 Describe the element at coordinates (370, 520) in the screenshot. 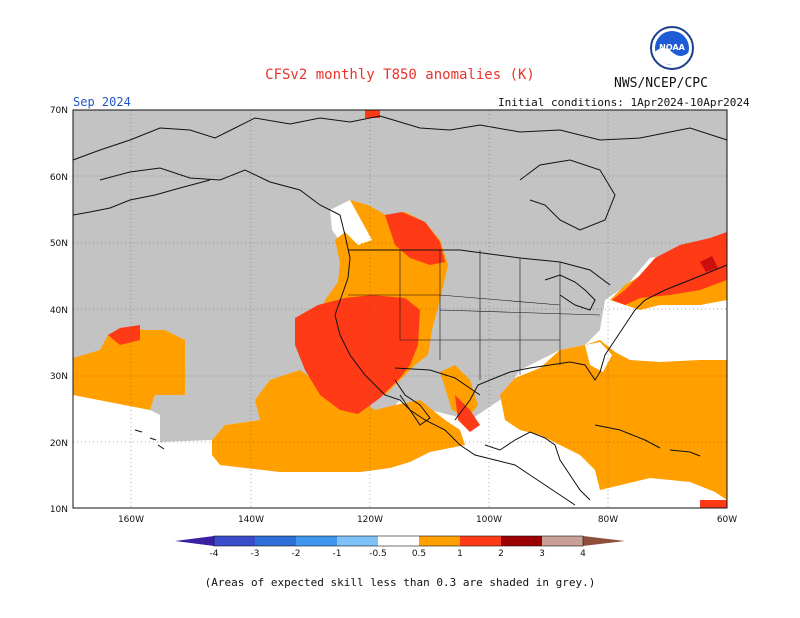

I see `lon-label: 120W` at that location.